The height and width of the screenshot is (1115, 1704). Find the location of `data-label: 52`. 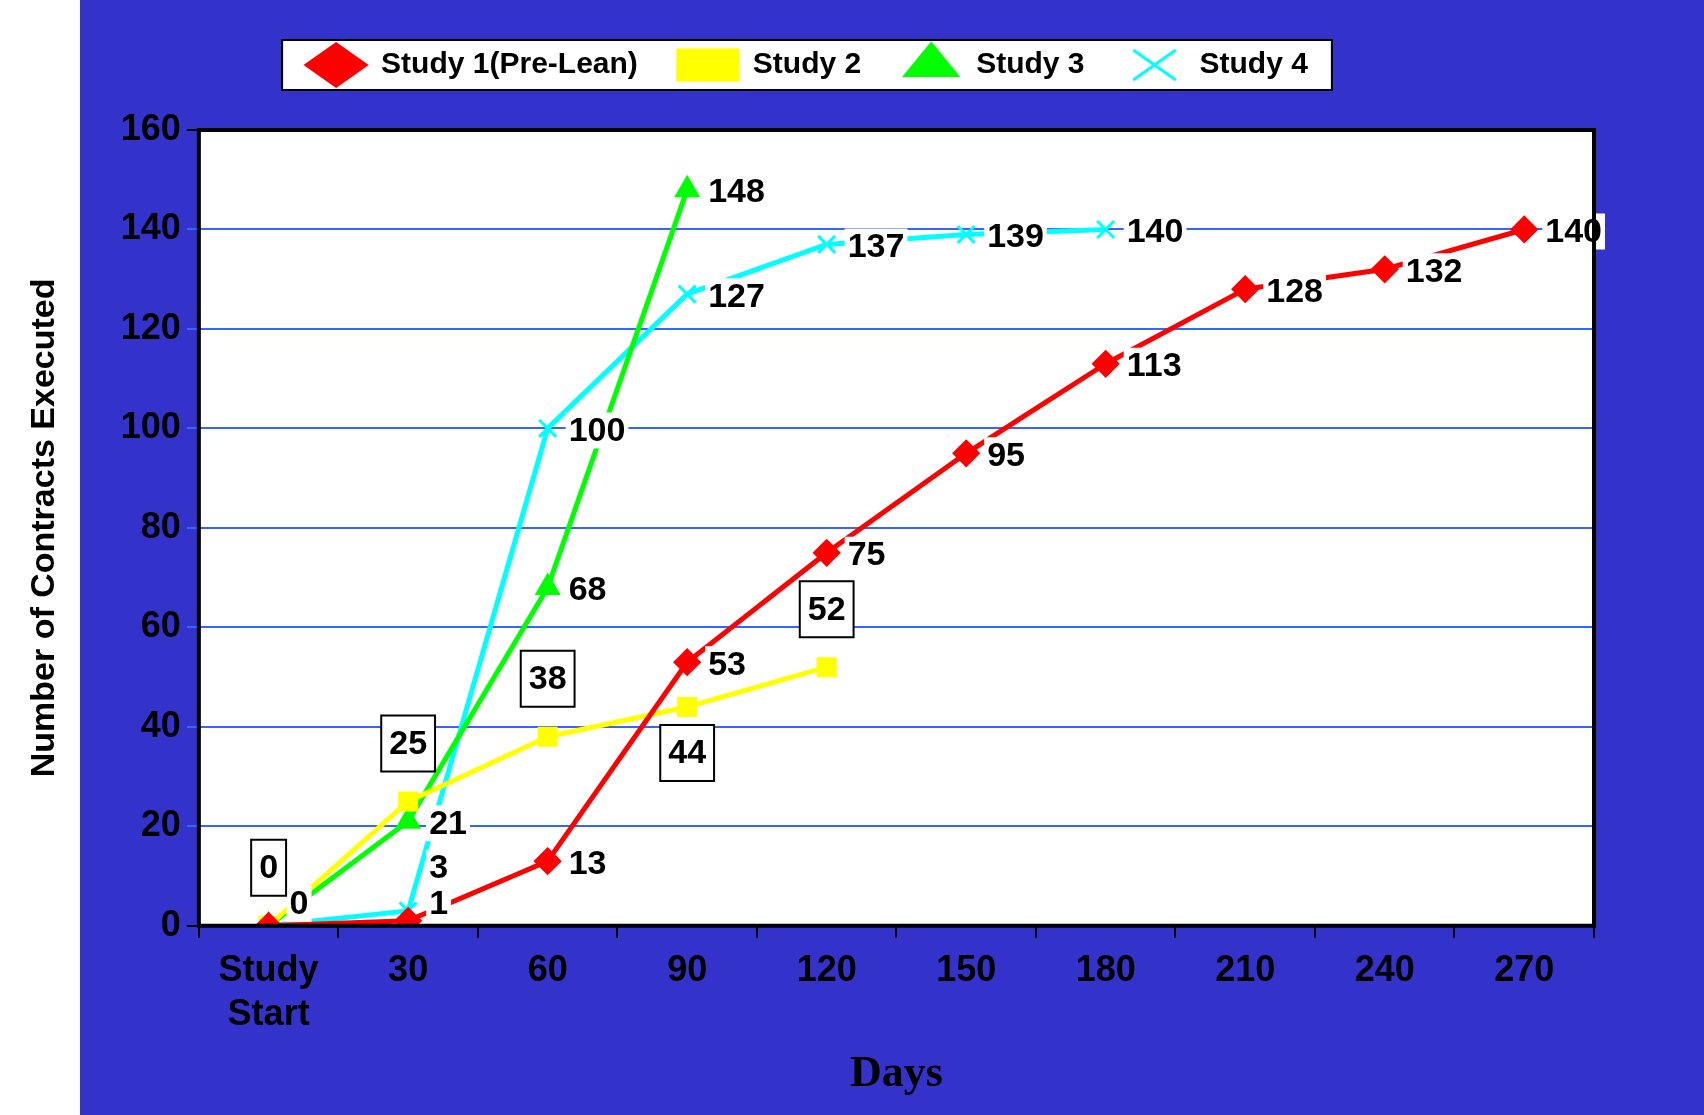

data-label: 52 is located at coordinates (826, 607).